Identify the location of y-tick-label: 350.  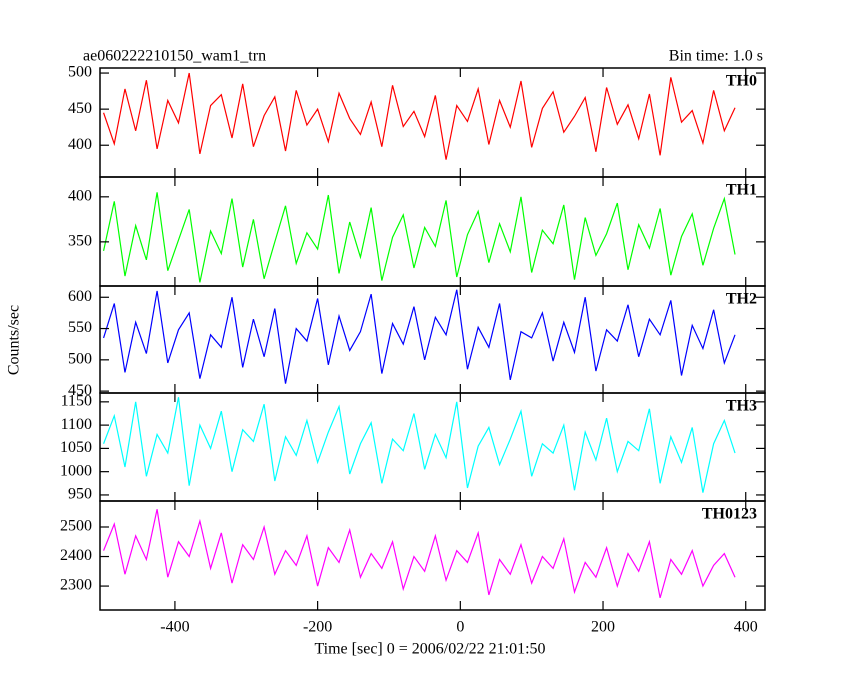
(80, 241).